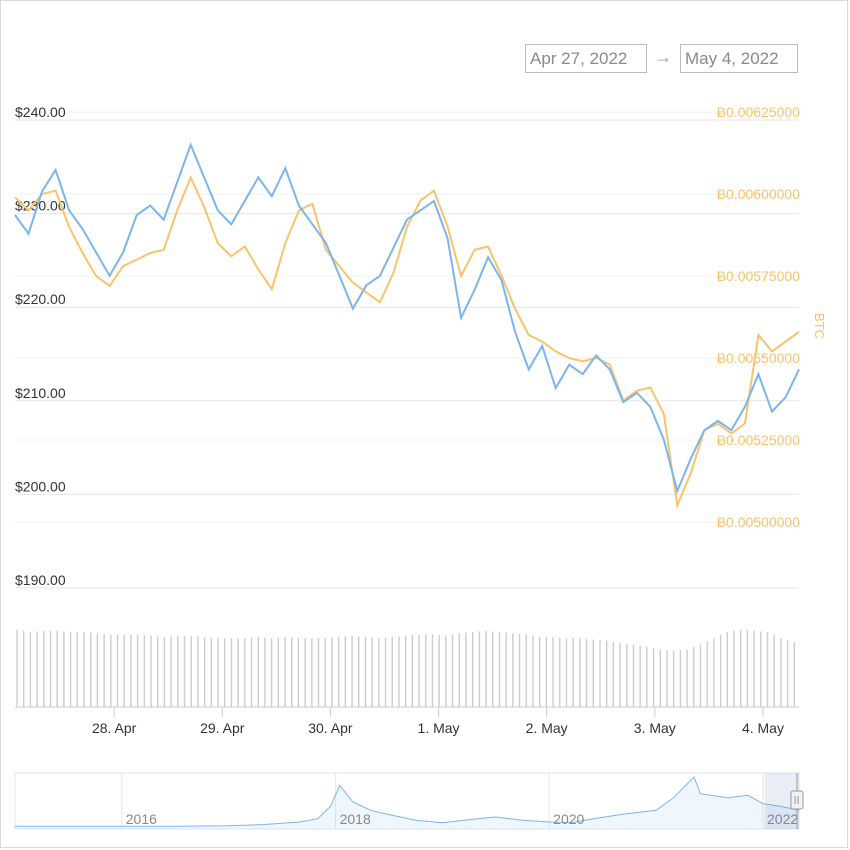 This screenshot has height=850, width=850. I want to click on y-tick-label-btc: Ƀ0.00550000, so click(759, 358).